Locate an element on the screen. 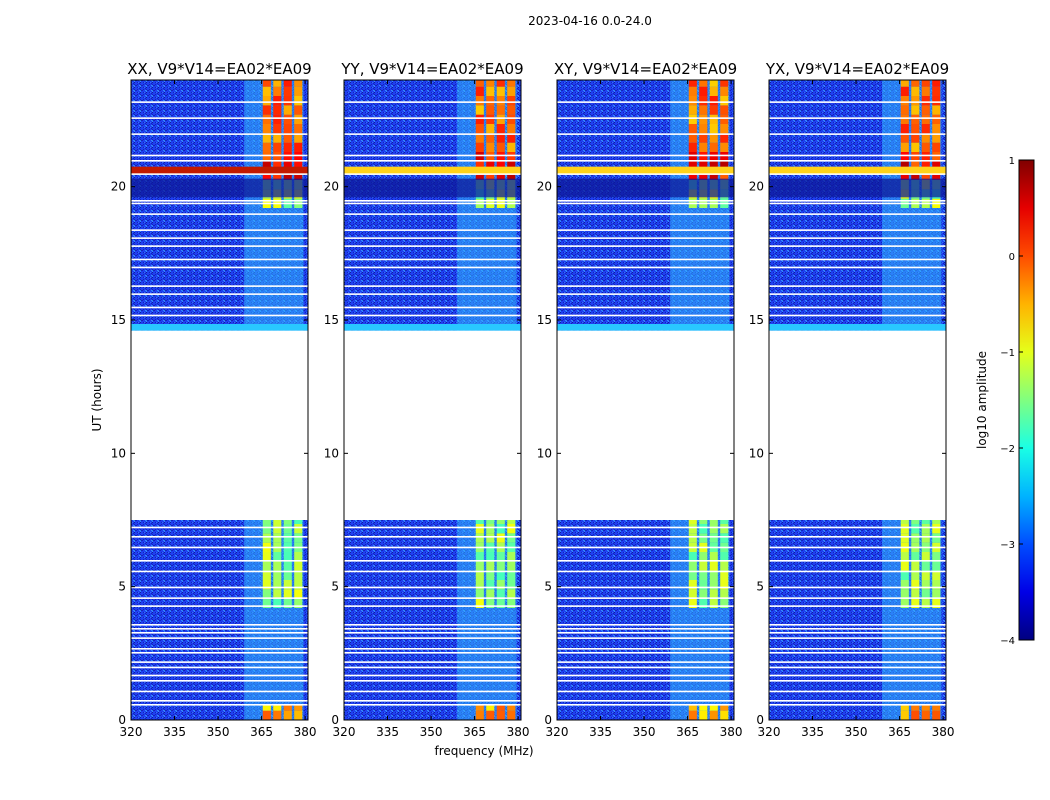 The width and height of the screenshot is (1050, 800). x-tick-label: 335 is located at coordinates (812, 732).